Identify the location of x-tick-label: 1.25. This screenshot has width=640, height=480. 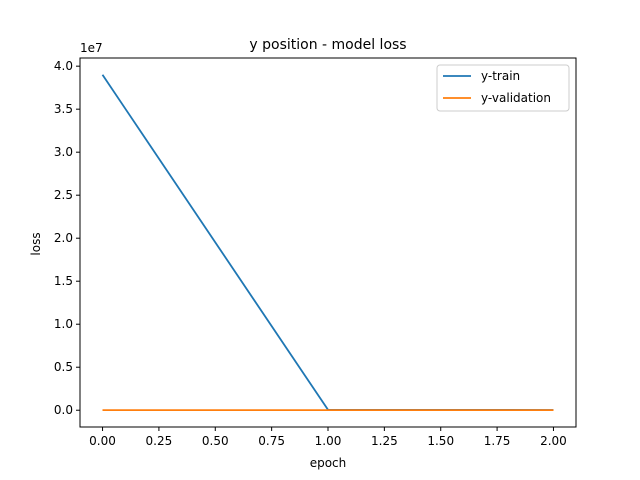
(384, 441).